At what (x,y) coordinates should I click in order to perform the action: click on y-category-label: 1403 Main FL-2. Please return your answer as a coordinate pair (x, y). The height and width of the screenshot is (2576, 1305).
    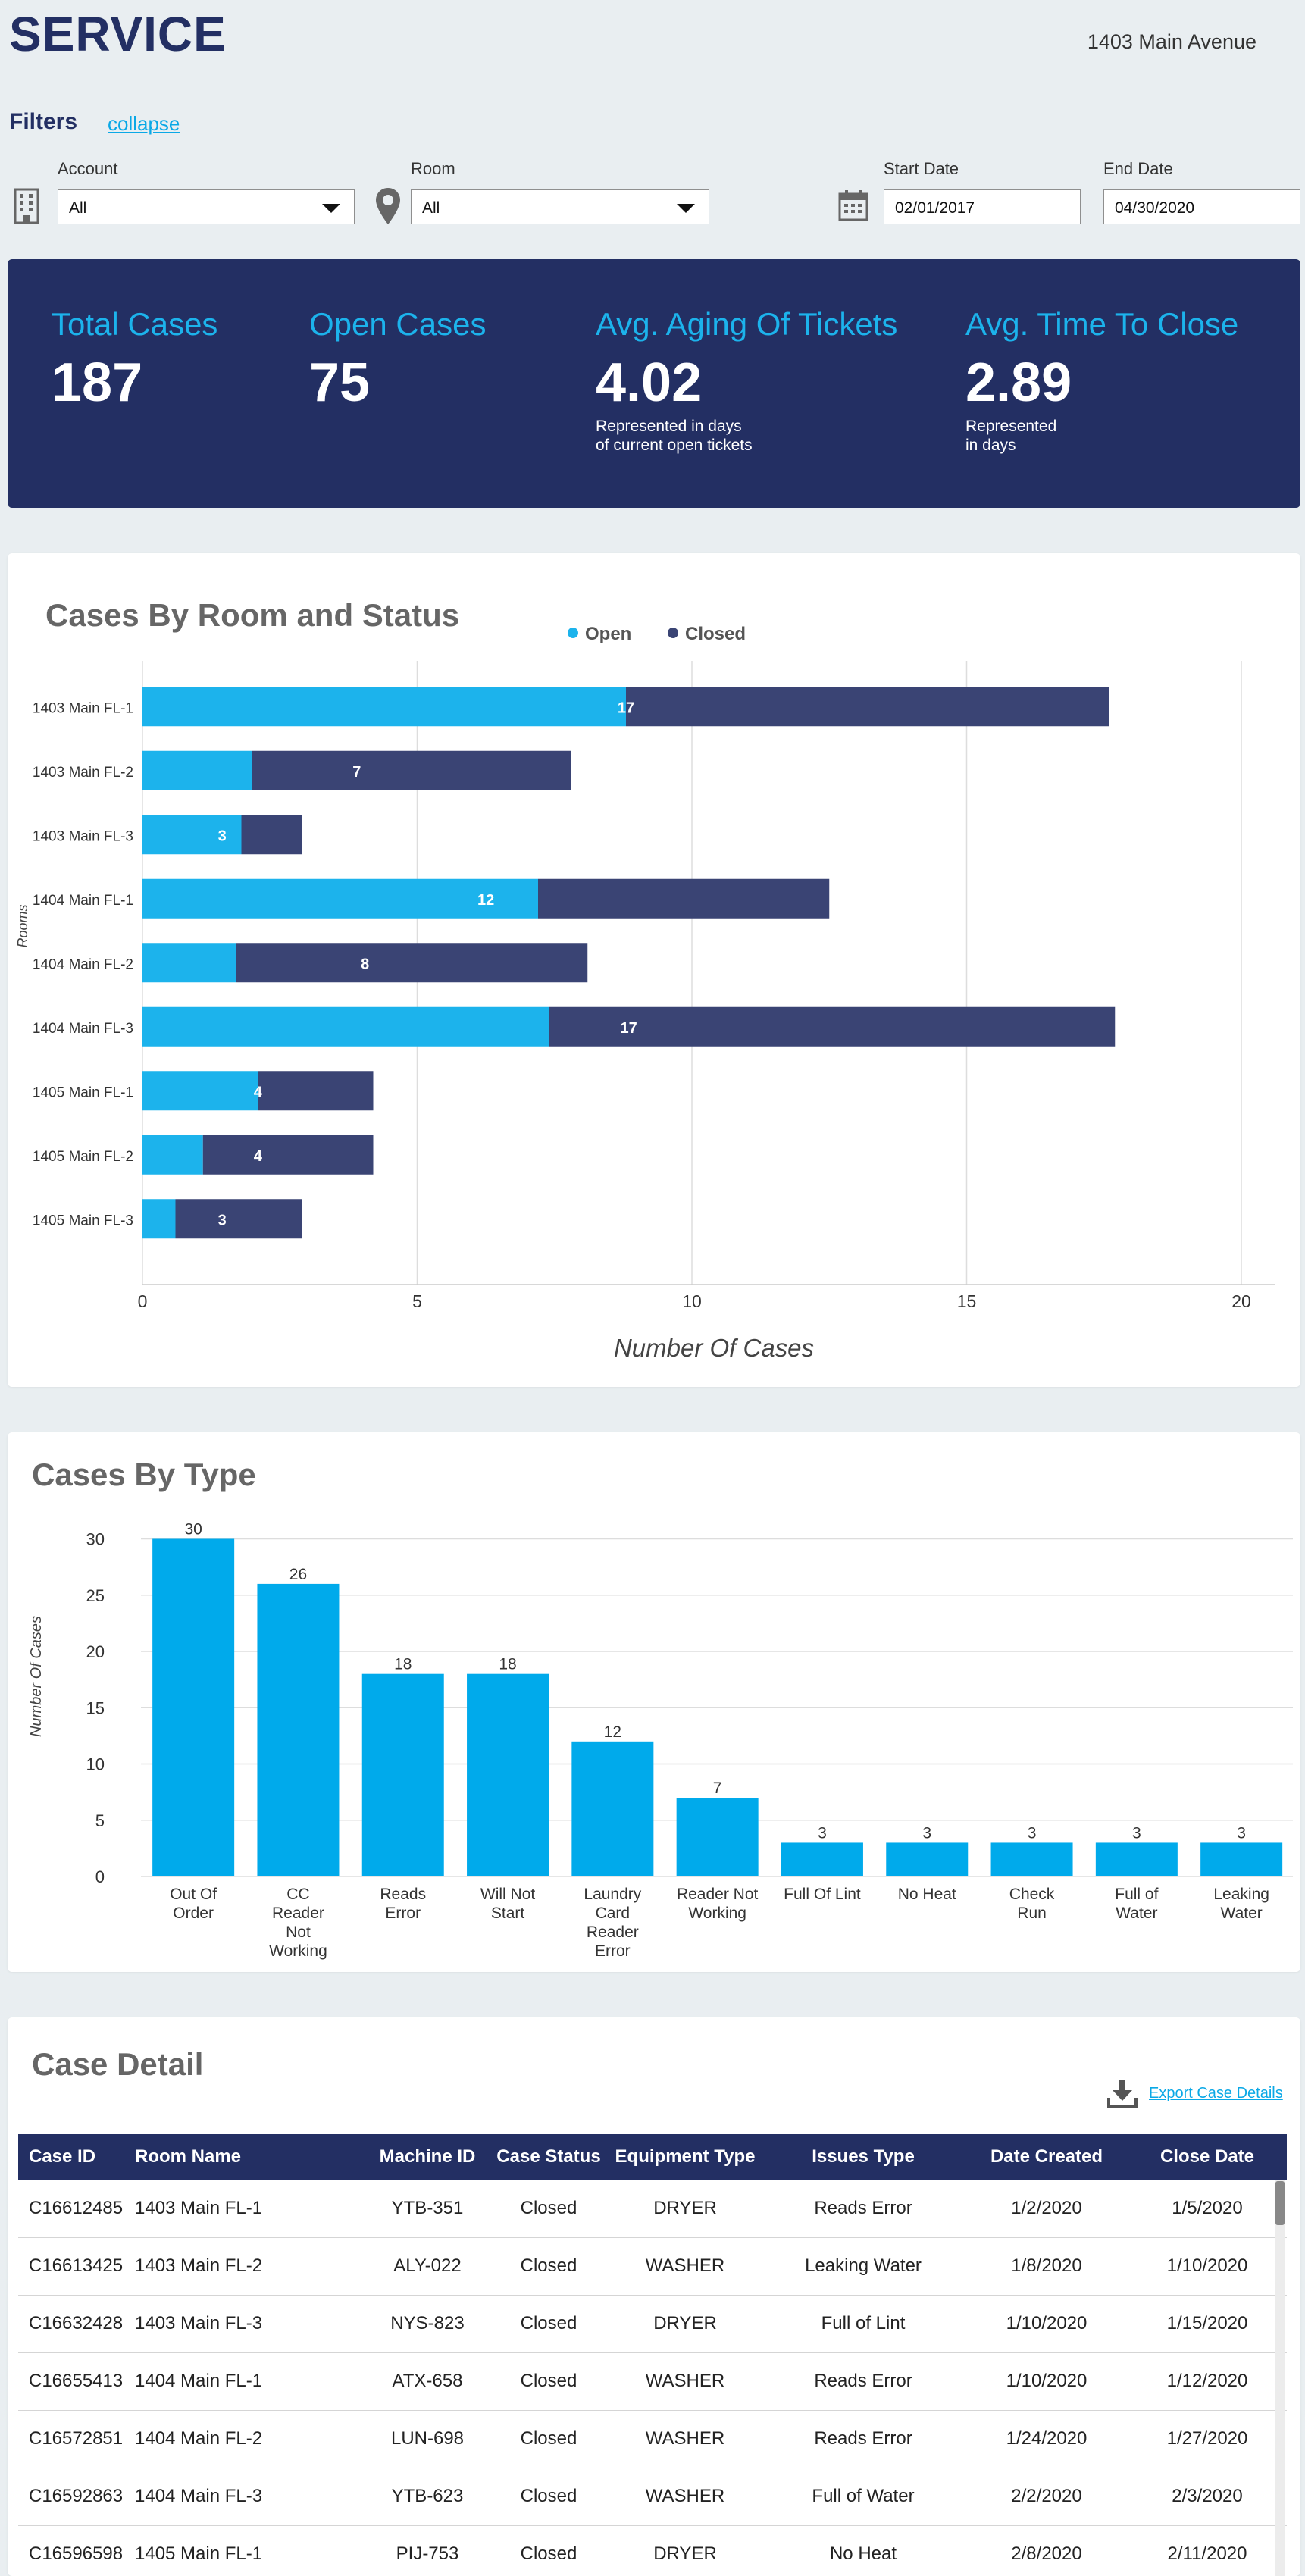
    Looking at the image, I should click on (83, 773).